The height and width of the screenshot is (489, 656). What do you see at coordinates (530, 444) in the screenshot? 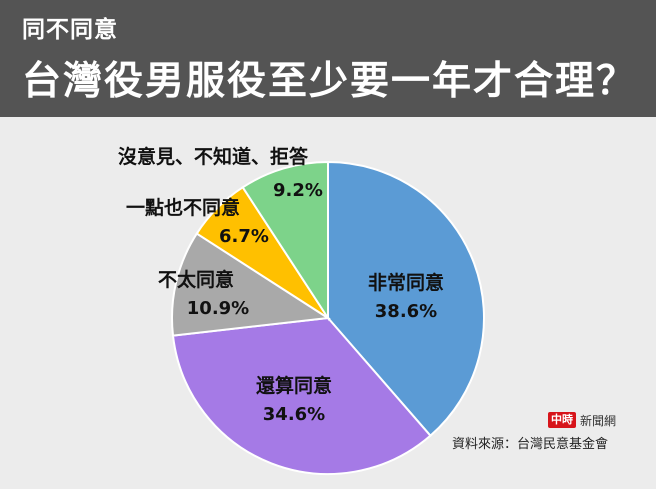
I see `source-note: 資料來源：台灣民意基金會` at bounding box center [530, 444].